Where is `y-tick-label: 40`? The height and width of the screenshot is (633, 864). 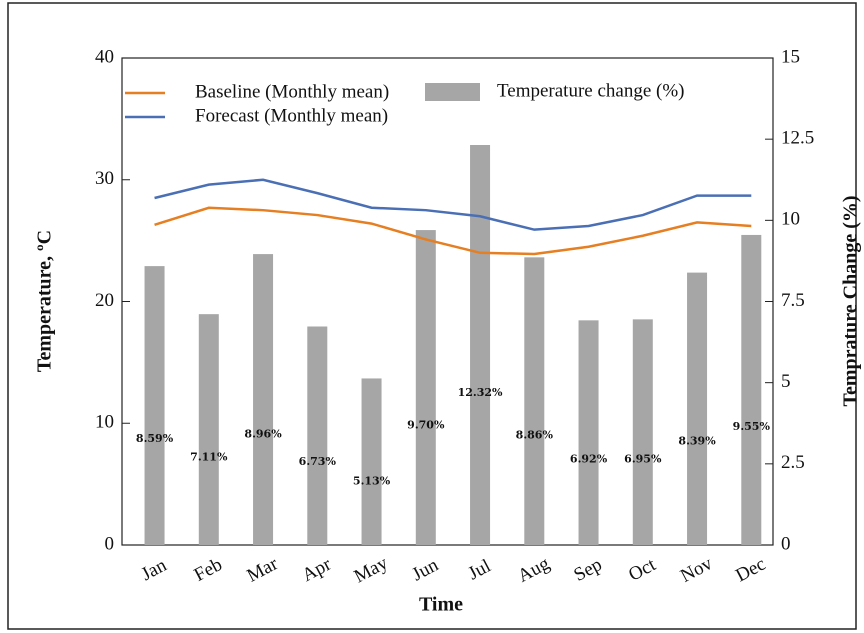 y-tick-label: 40 is located at coordinates (104, 56).